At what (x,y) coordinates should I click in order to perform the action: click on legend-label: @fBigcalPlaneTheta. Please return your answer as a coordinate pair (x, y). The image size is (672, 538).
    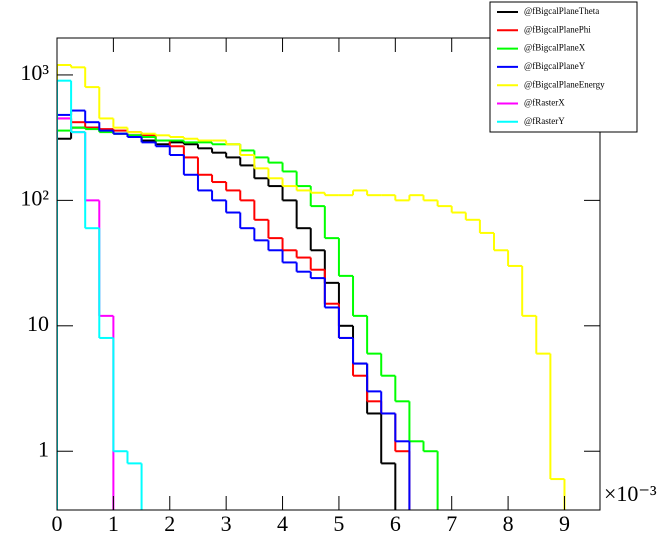
    Looking at the image, I should click on (561, 11).